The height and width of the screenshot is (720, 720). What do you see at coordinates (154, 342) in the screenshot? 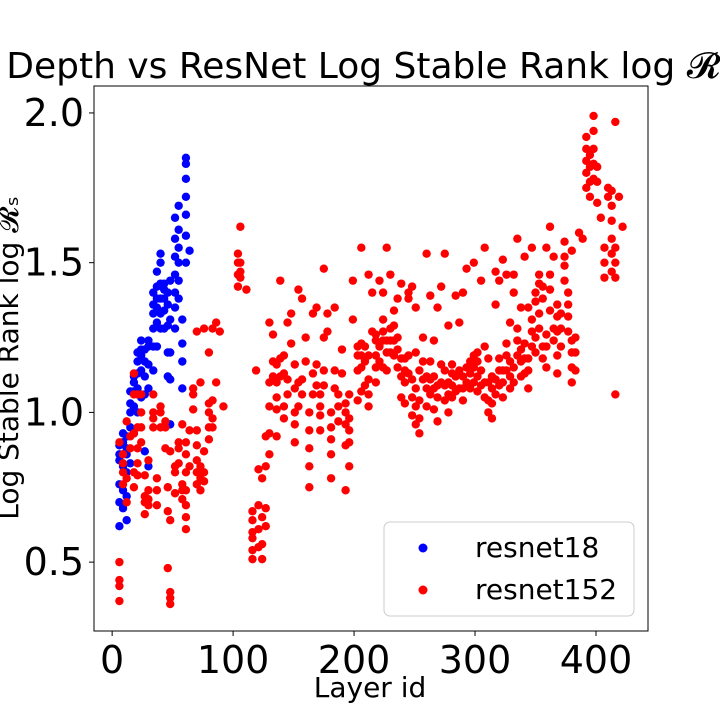
I see `series-resnet18` at bounding box center [154, 342].